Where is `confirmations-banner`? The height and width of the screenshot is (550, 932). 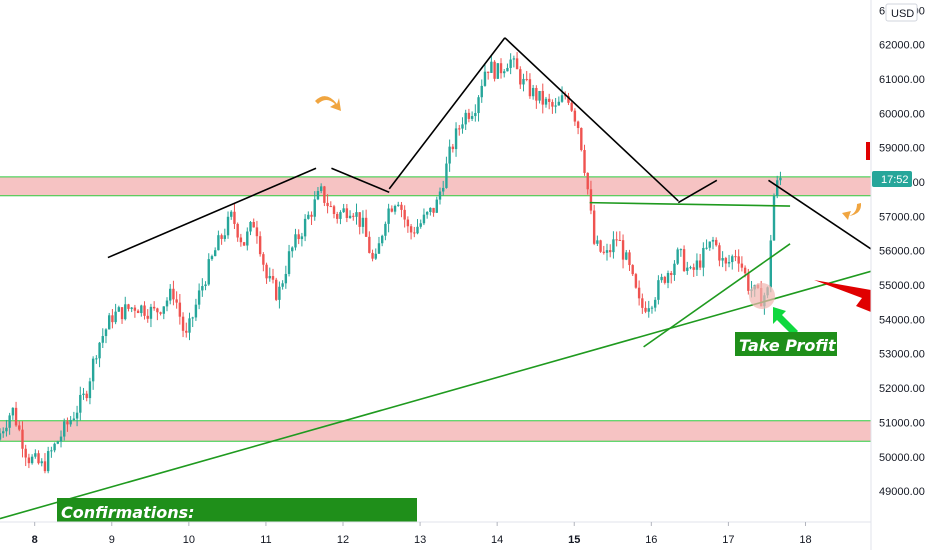 confirmations-banner is located at coordinates (237, 510).